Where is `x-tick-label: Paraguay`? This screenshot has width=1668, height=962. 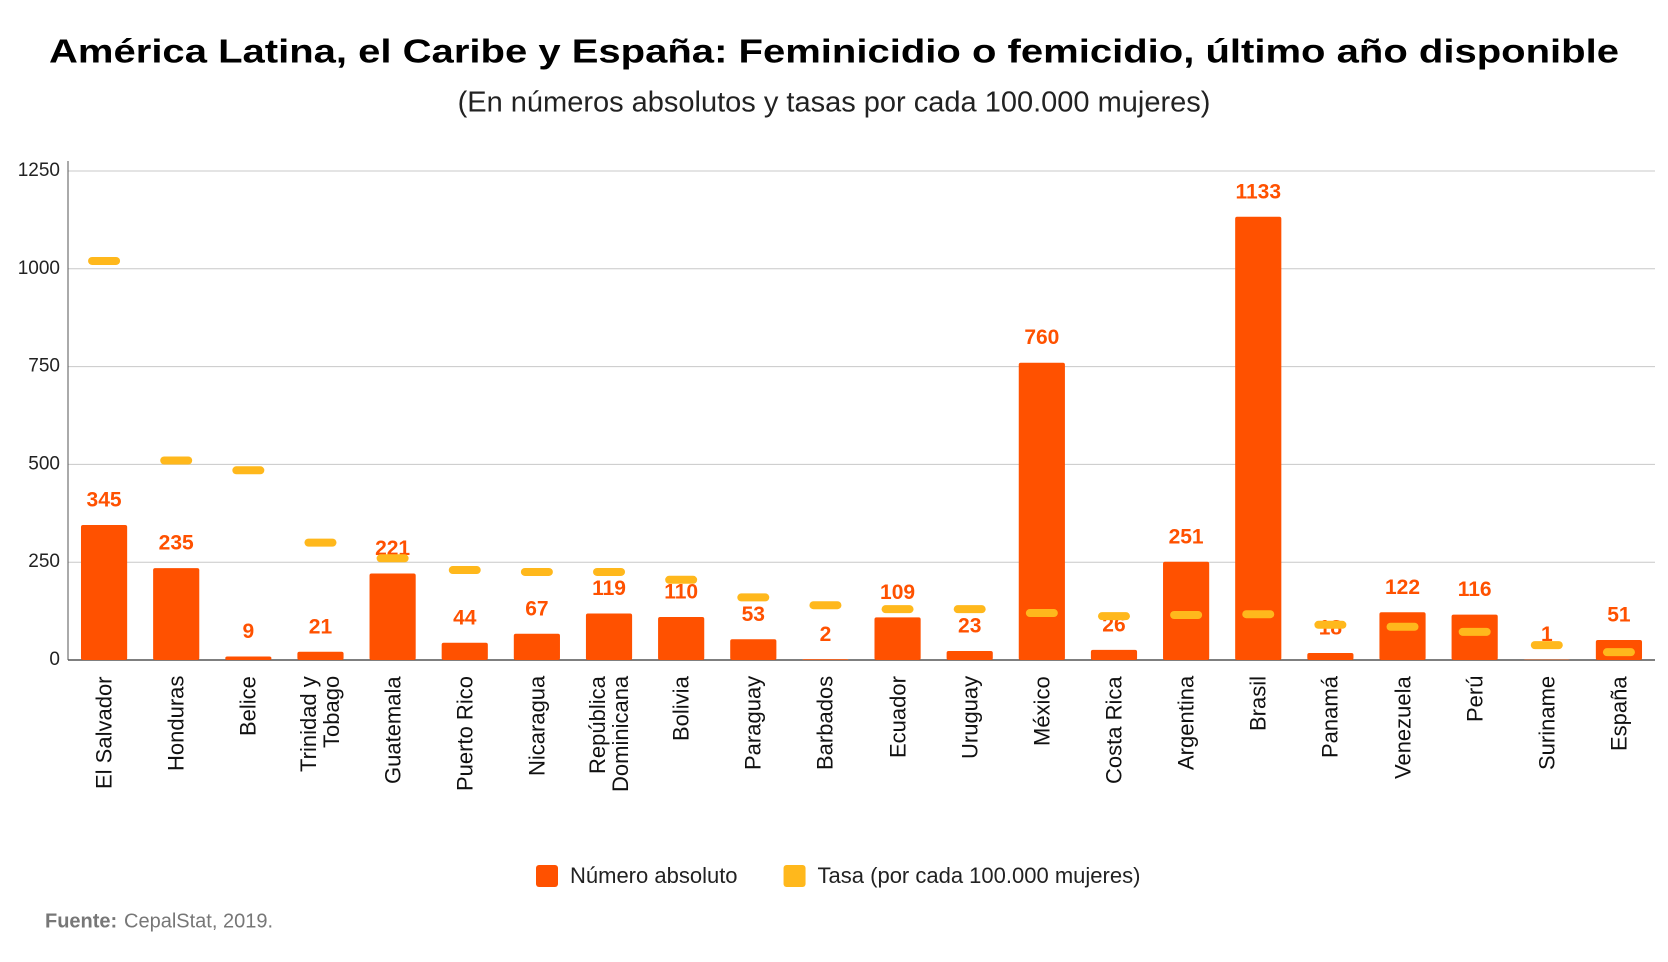
x-tick-label: Paraguay is located at coordinates (753, 723).